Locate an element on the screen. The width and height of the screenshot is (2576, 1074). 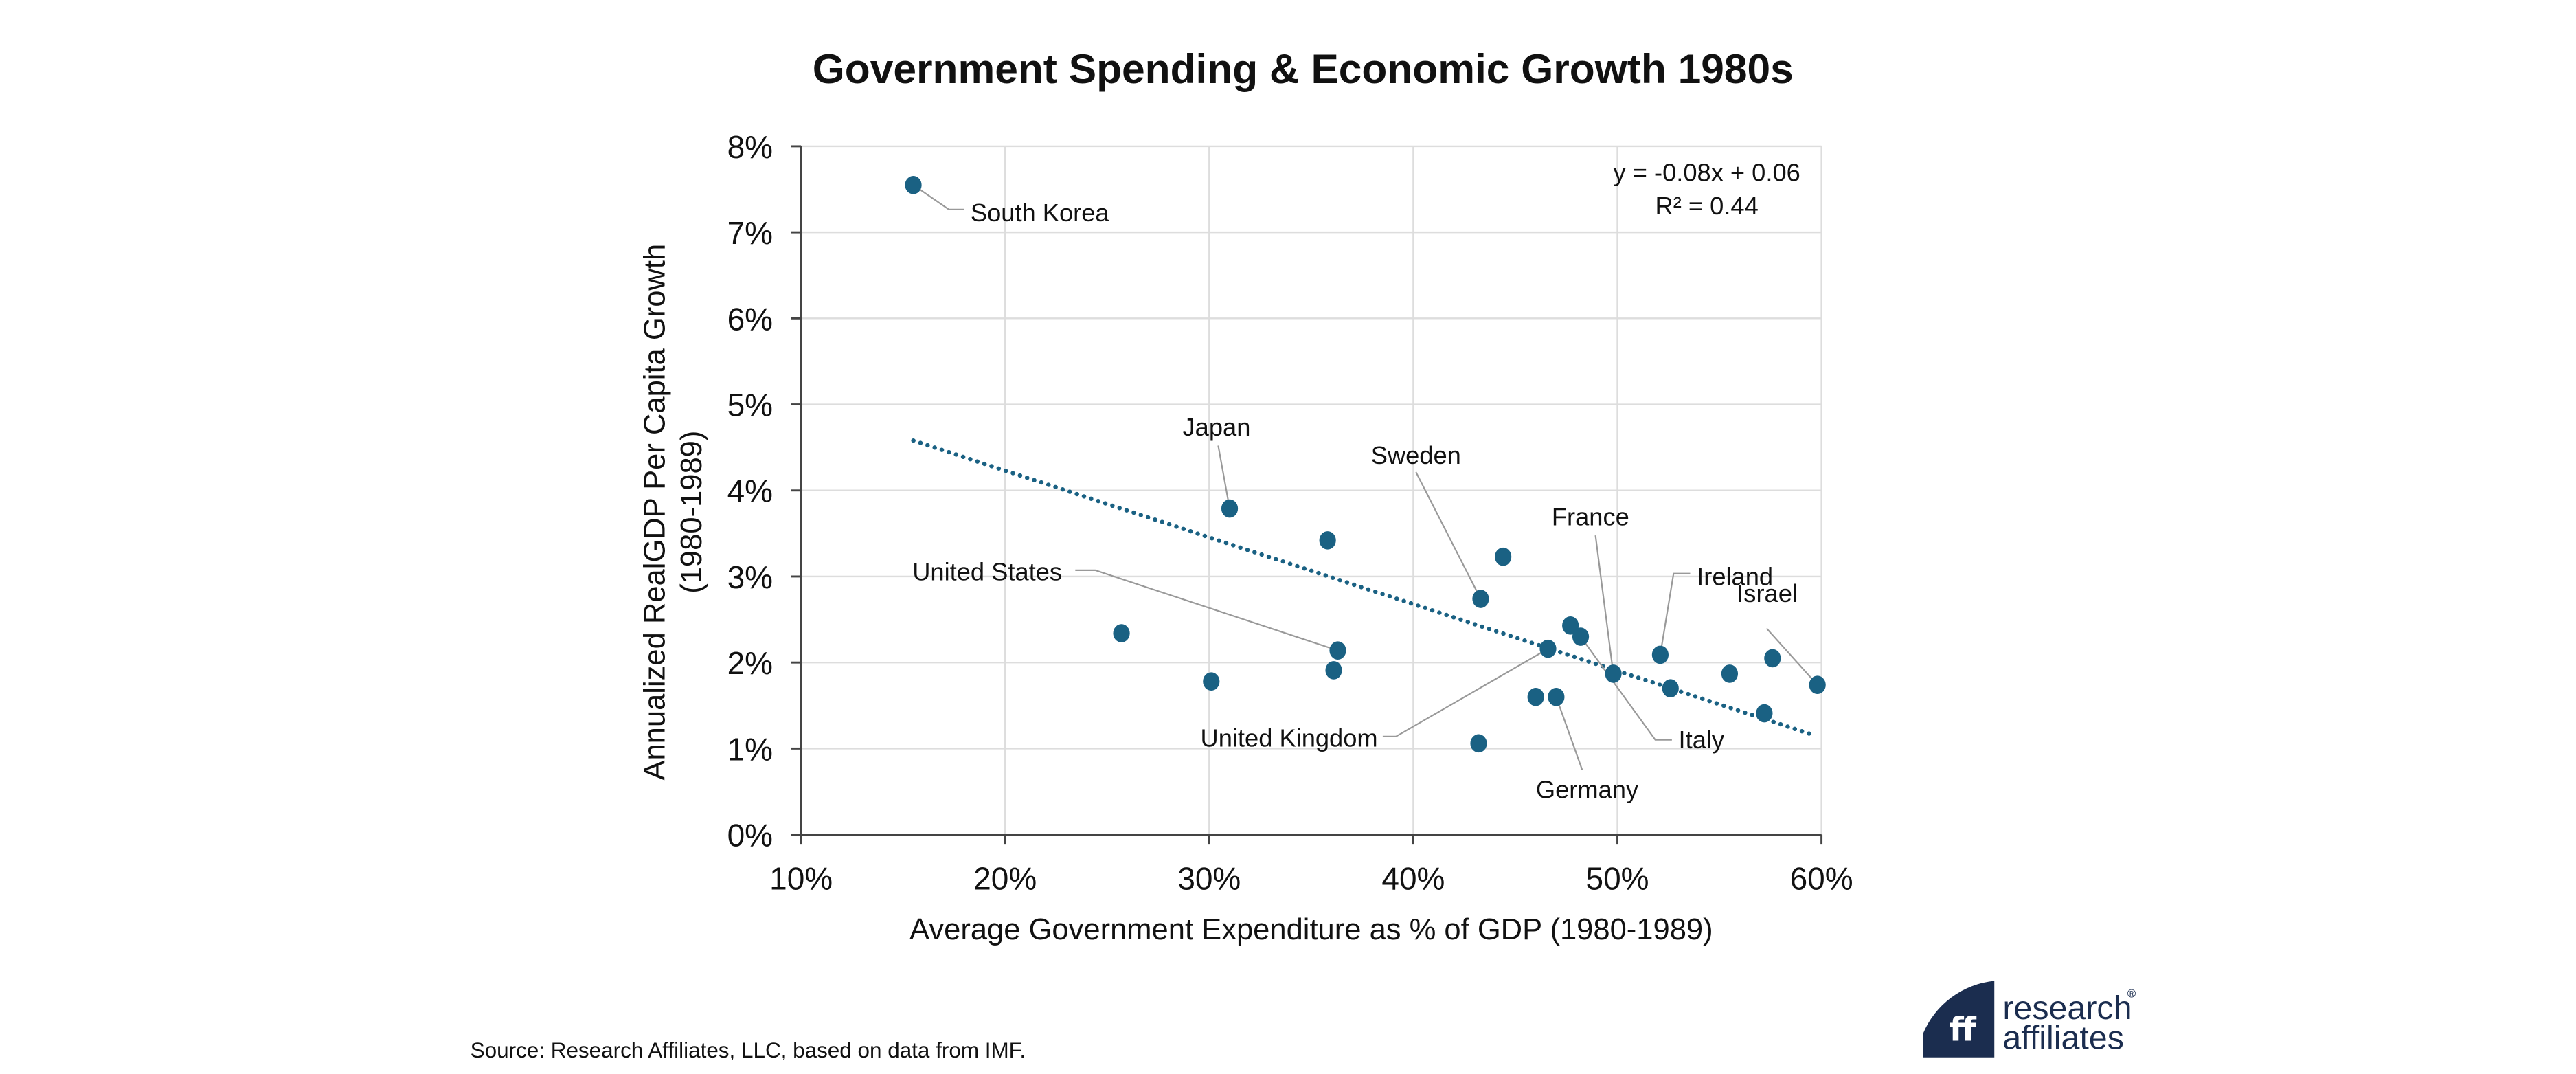
point-label: France is located at coordinates (1590, 517).